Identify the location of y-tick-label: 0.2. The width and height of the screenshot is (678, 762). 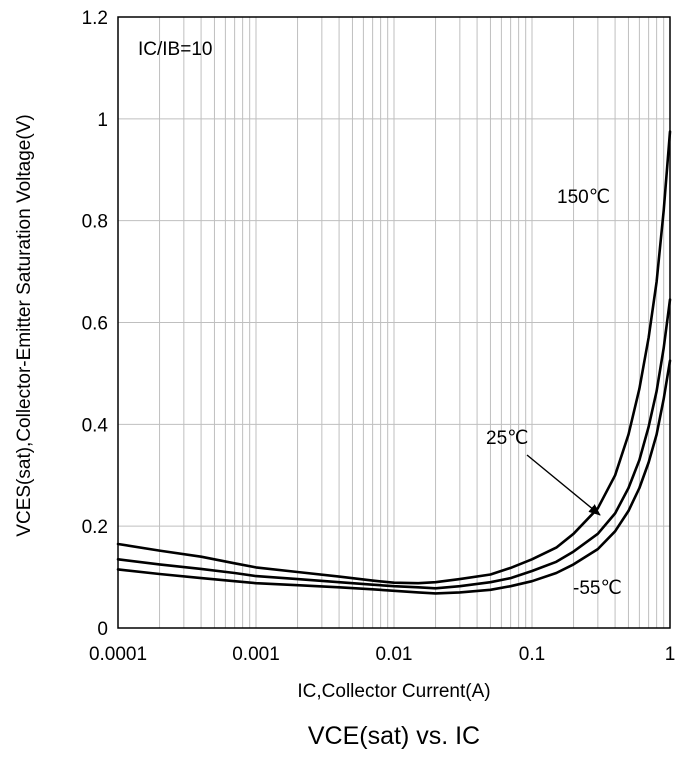
(95, 527).